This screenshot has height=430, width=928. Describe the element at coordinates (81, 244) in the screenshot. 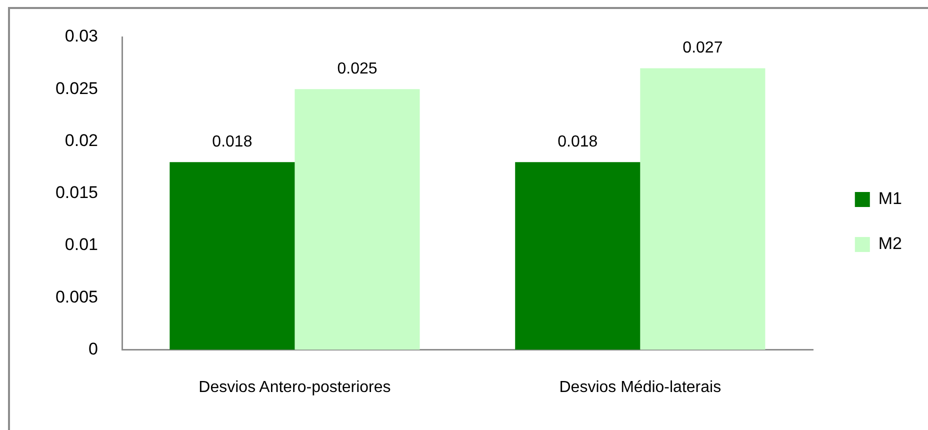

I see `y-tick-label: 0.01` at that location.